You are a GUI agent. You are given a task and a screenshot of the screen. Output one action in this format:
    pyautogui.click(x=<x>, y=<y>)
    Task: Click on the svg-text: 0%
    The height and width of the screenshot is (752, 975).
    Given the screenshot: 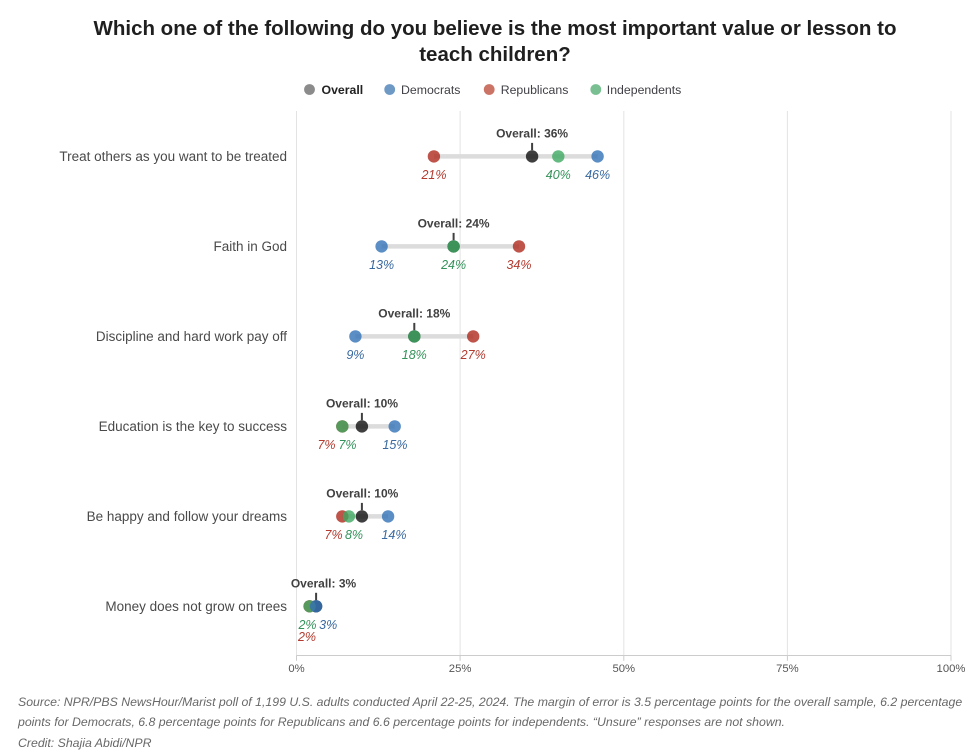 What is the action you would take?
    pyautogui.click(x=296, y=669)
    